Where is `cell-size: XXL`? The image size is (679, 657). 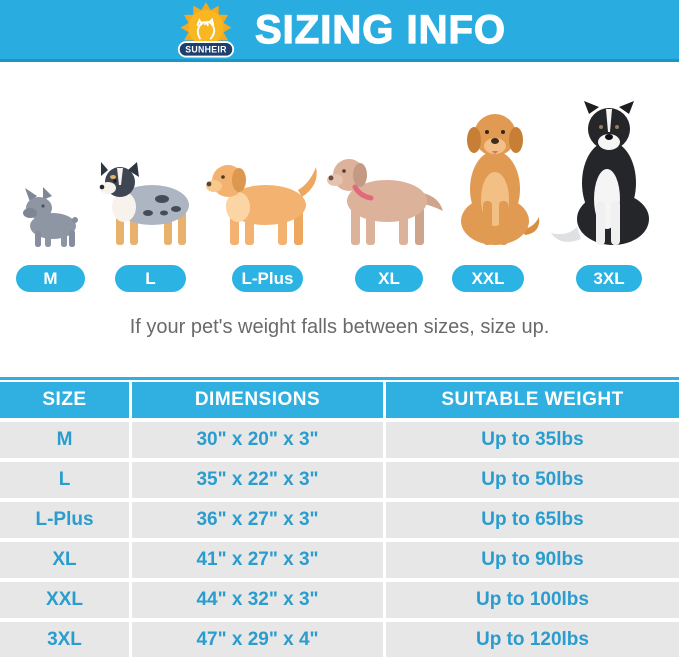
cell-size: XXL is located at coordinates (64, 600).